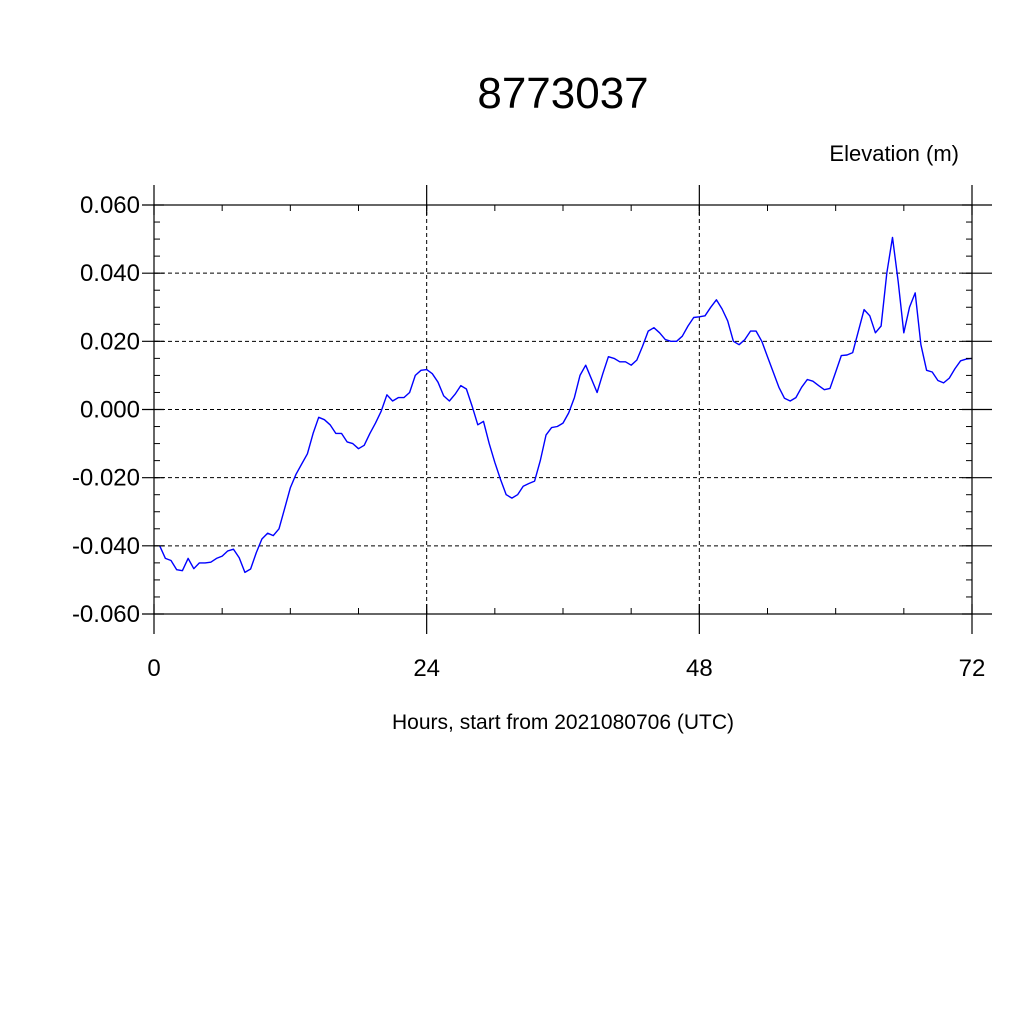 The width and height of the screenshot is (1024, 1024). What do you see at coordinates (972, 668) in the screenshot?
I see `x-tick-label: 72` at bounding box center [972, 668].